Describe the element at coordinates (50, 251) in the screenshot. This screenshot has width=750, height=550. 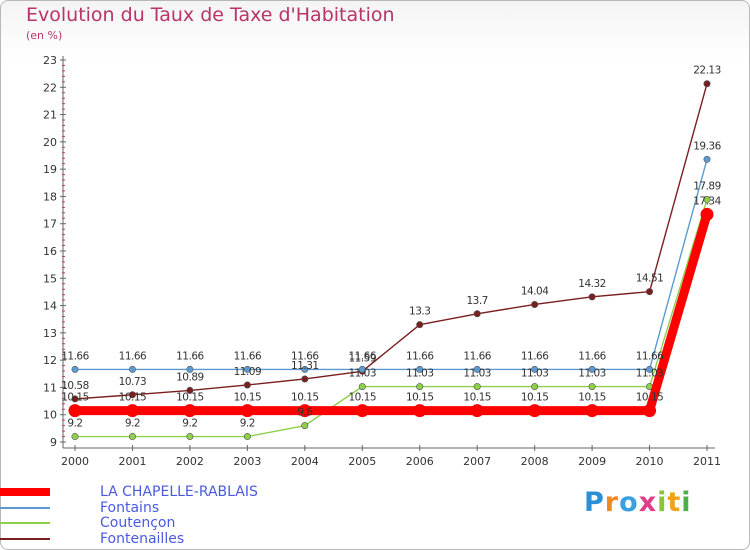
I see `y-tick-label: 16` at that location.